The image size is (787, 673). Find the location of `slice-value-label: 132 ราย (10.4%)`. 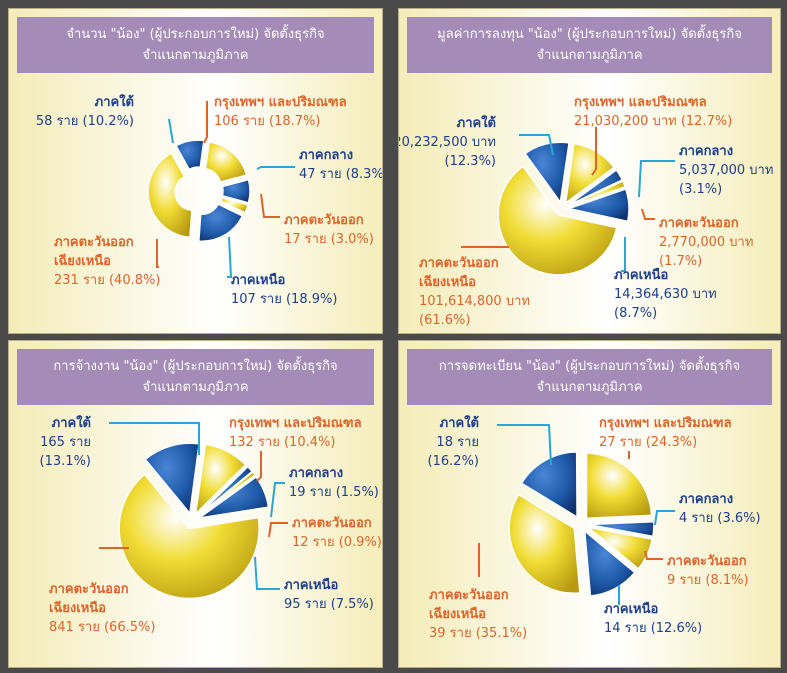

slice-value-label: 132 ราย (10.4%) is located at coordinates (282, 442).